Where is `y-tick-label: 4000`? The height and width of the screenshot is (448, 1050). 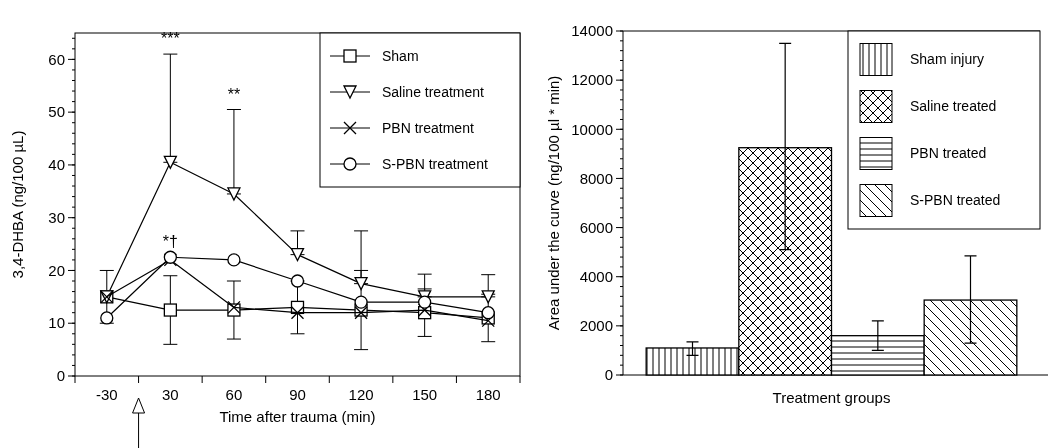
y-tick-label: 4000 is located at coordinates (596, 276).